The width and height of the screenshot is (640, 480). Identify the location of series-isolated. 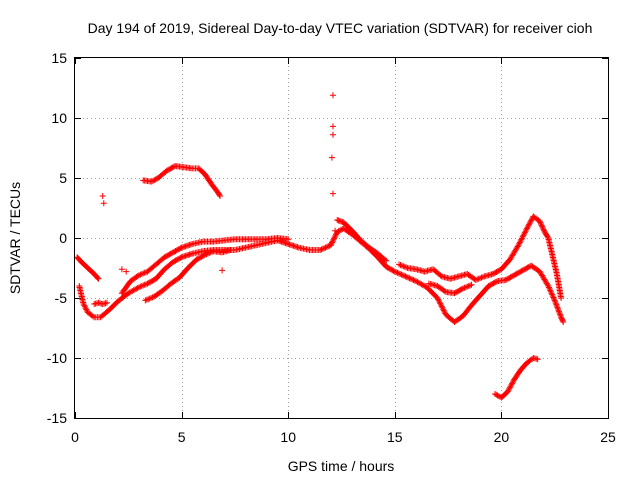
(219, 183).